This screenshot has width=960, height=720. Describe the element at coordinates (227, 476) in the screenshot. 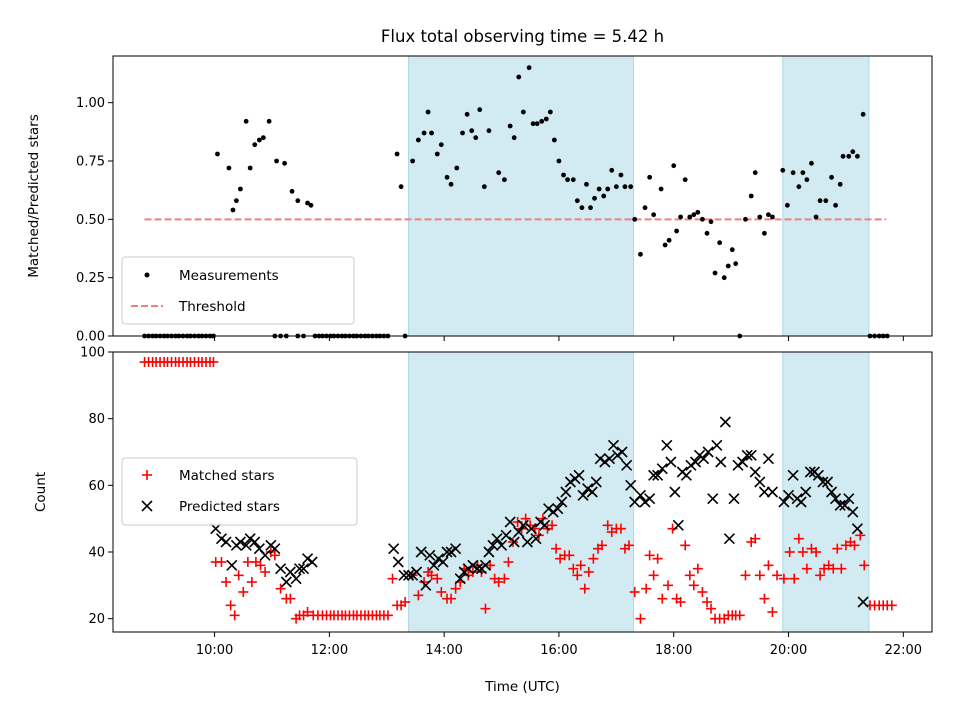

I see `legend-label-matched: Matched stars` at that location.